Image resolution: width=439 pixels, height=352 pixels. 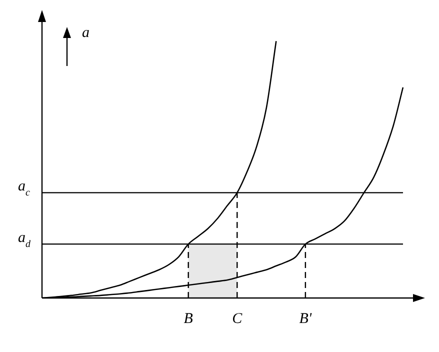 I want to click on x-tick-label: B', so click(x=305, y=318).